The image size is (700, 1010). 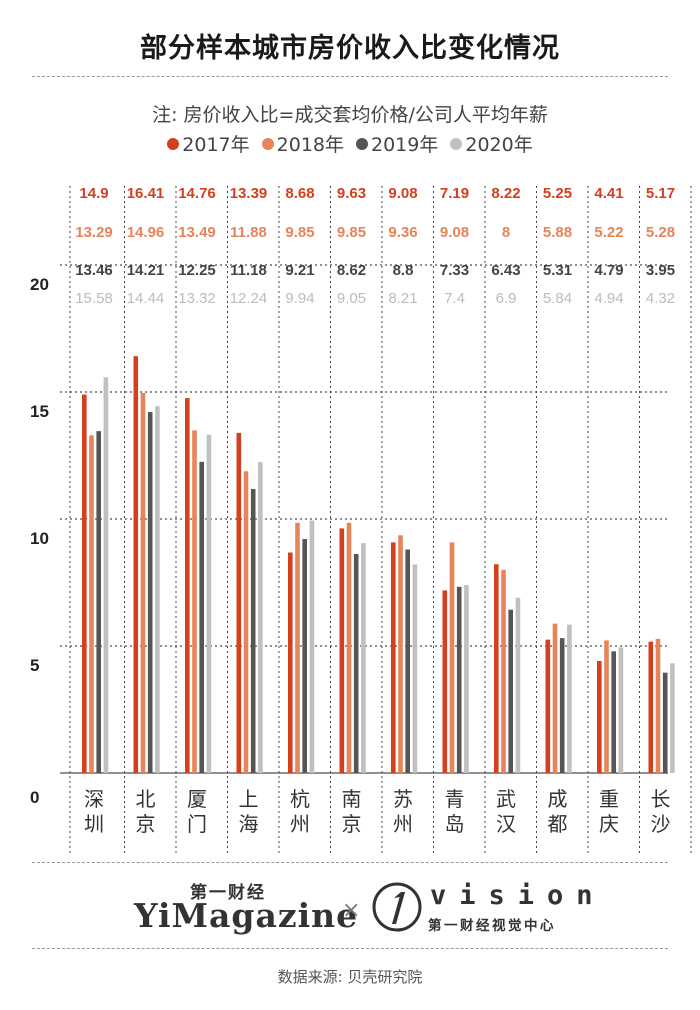 What do you see at coordinates (613, 712) in the screenshot?
I see `bar-2019年-重庆` at bounding box center [613, 712].